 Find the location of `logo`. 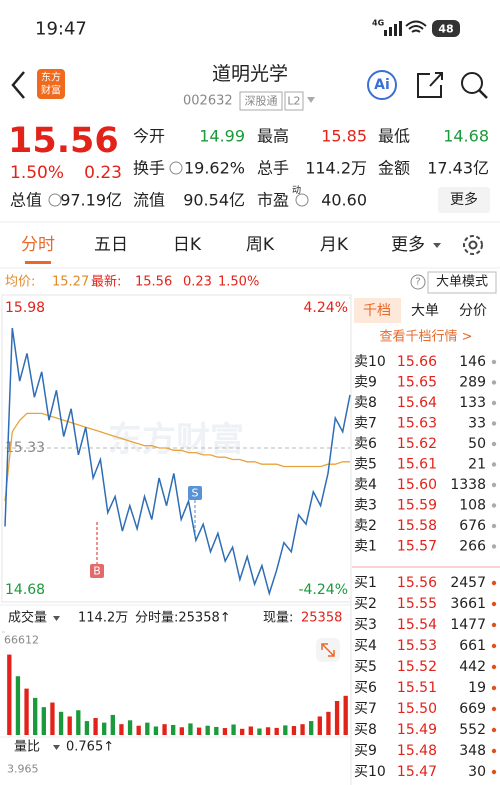

logo is located at coordinates (51, 84).